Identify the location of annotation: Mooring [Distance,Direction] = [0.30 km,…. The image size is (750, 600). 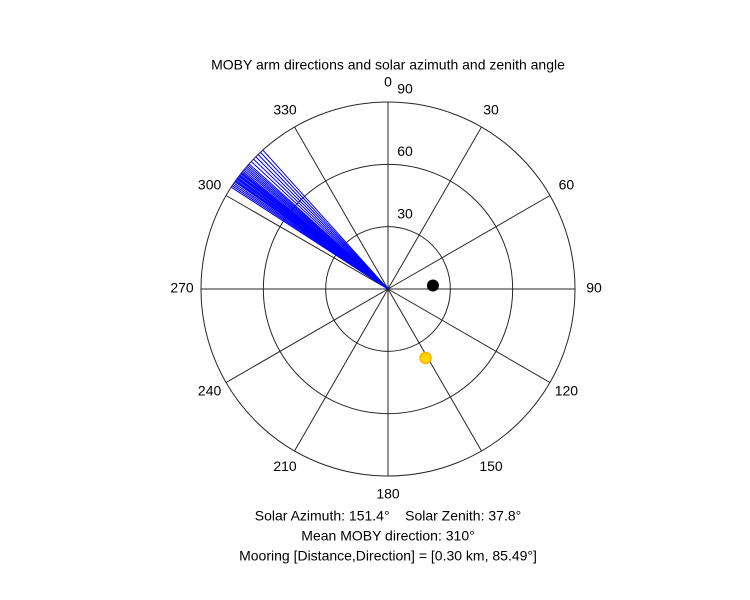
(388, 556).